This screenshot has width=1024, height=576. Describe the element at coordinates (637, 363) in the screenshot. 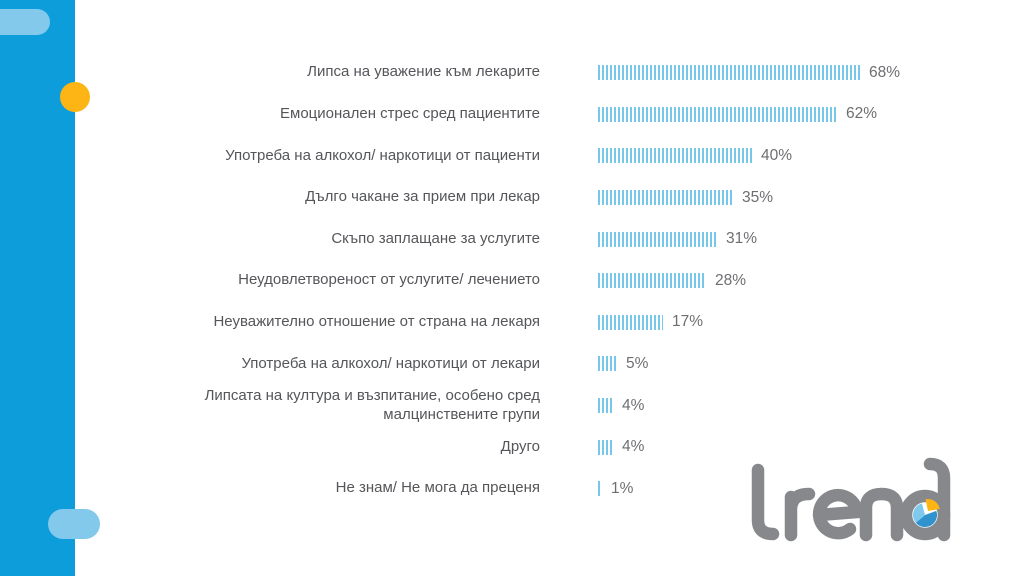

I see `value-label: 5%` at that location.